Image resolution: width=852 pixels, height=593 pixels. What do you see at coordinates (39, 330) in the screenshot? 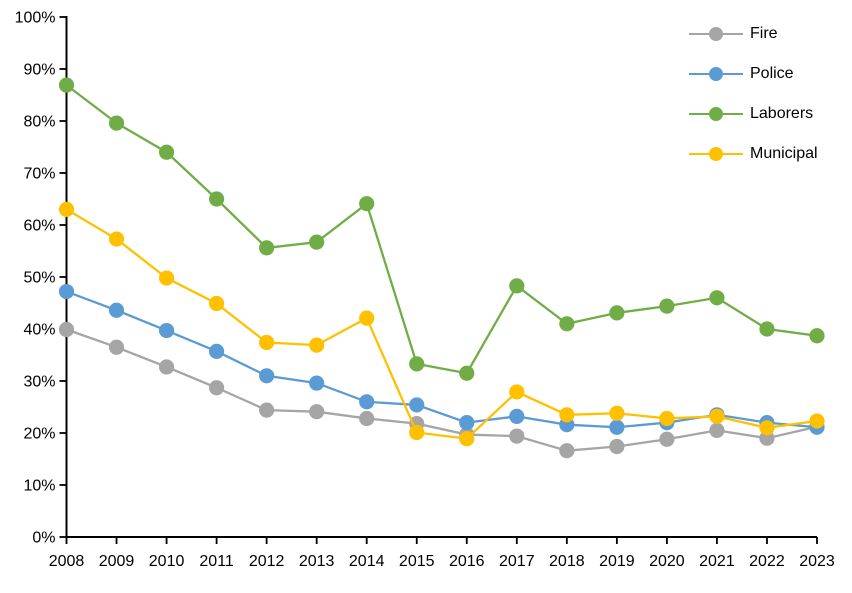
I see `y-axis-label: 40%` at bounding box center [39, 330].